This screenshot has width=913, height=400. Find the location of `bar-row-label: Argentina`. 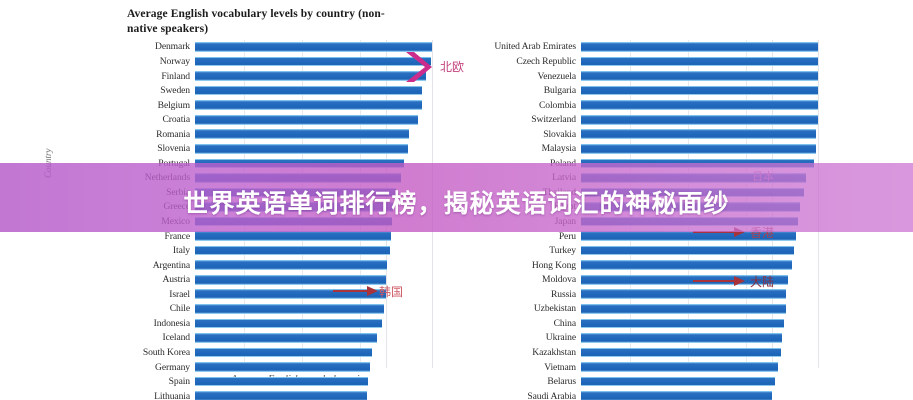

bar-row-label: Argentina is located at coordinates (171, 265).